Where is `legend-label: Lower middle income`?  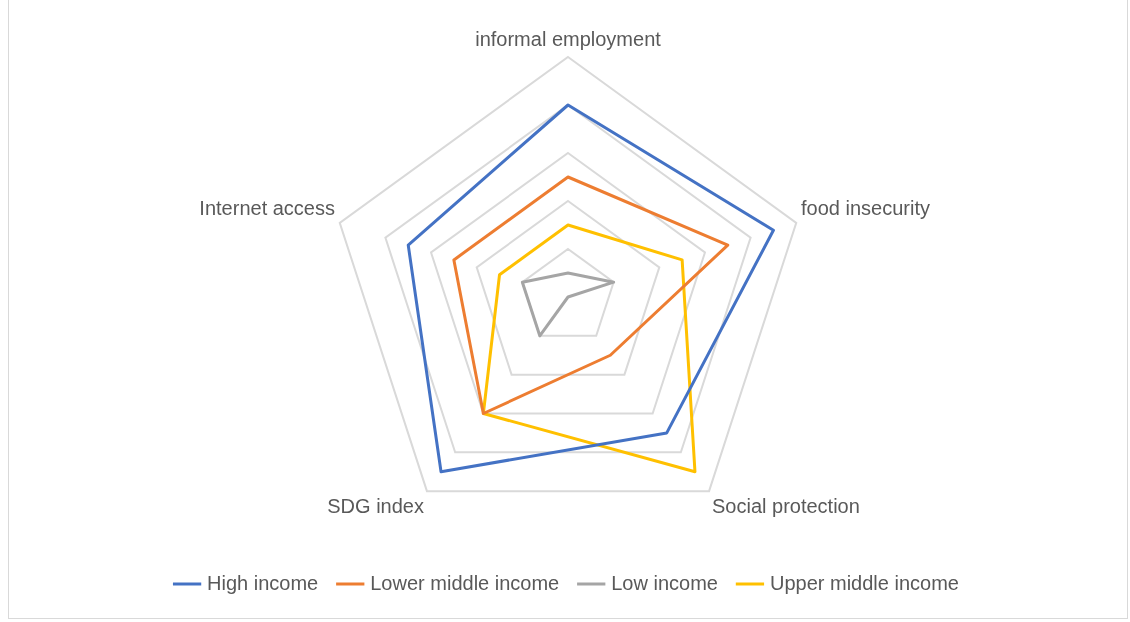
legend-label: Lower middle income is located at coordinates (465, 582).